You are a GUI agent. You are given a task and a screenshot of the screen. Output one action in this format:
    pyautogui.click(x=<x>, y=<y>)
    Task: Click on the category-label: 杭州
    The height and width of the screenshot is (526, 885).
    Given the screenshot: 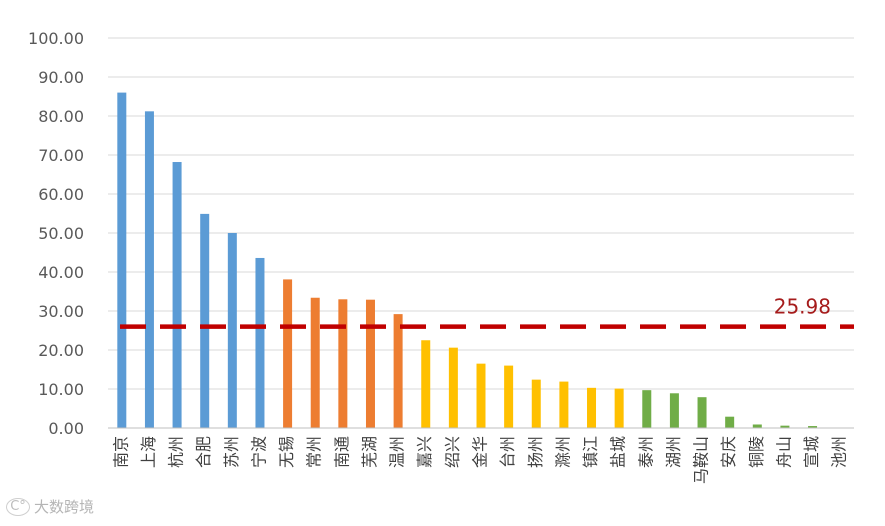 What is the action you would take?
    pyautogui.click(x=176, y=452)
    